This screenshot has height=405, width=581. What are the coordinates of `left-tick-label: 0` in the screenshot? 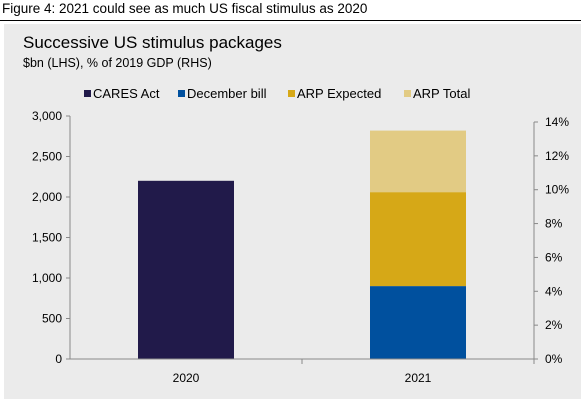 It's located at (58, 359).